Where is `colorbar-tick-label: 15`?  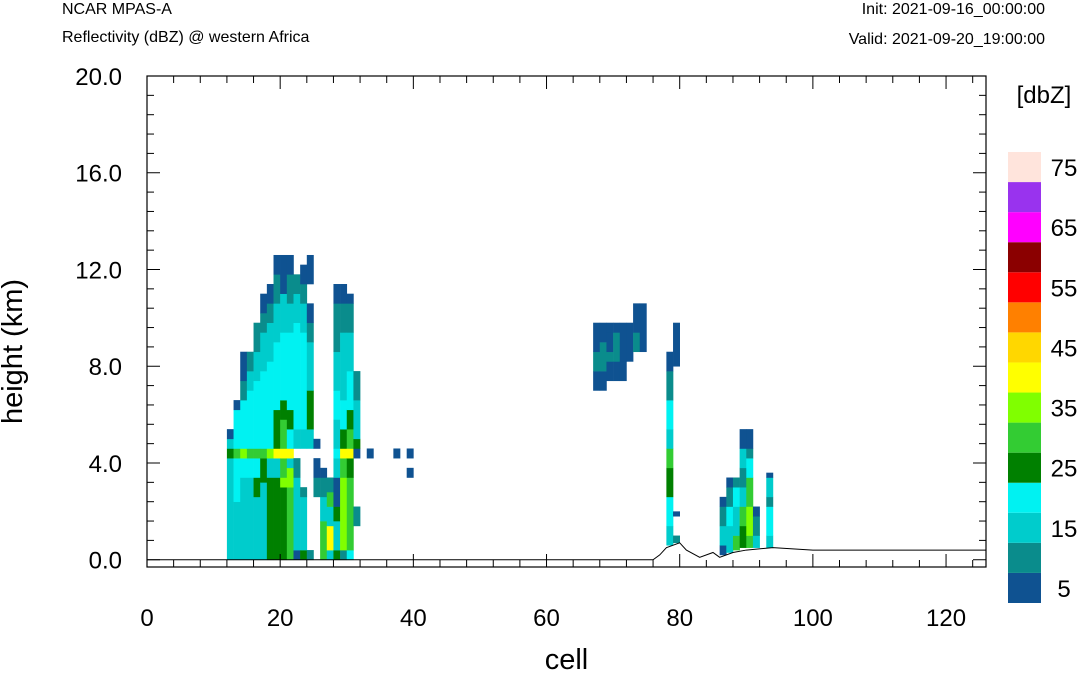 colorbar-tick-label: 15 is located at coordinates (1064, 529).